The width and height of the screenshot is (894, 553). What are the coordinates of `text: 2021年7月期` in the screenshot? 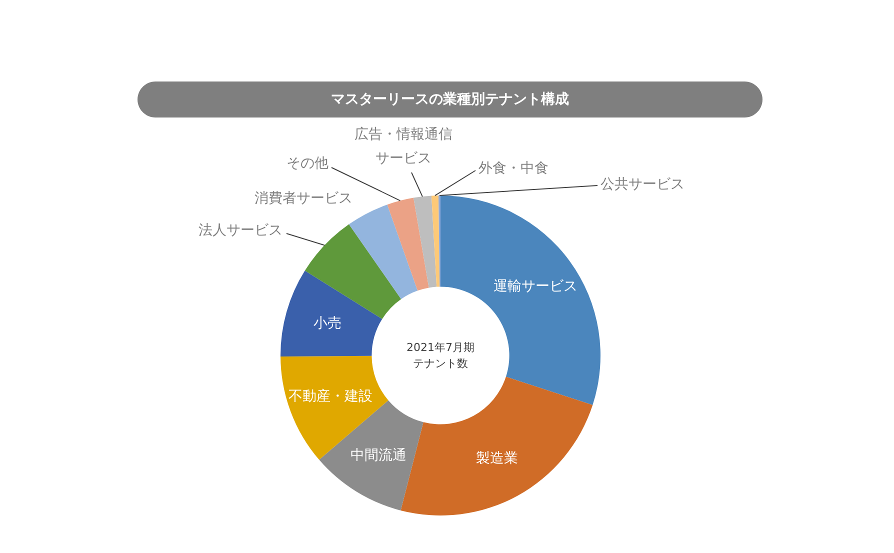 It's located at (440, 347).